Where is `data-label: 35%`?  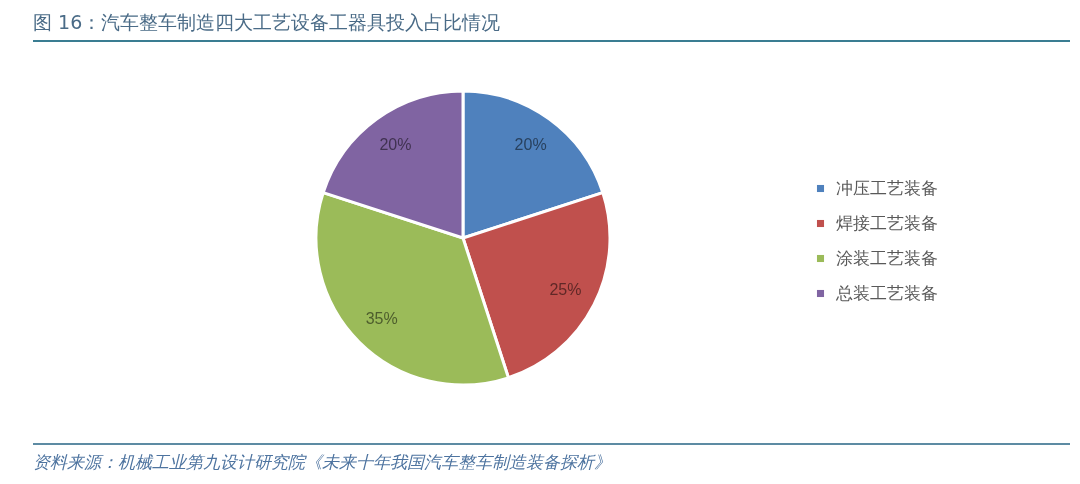 data-label: 35% is located at coordinates (381, 319).